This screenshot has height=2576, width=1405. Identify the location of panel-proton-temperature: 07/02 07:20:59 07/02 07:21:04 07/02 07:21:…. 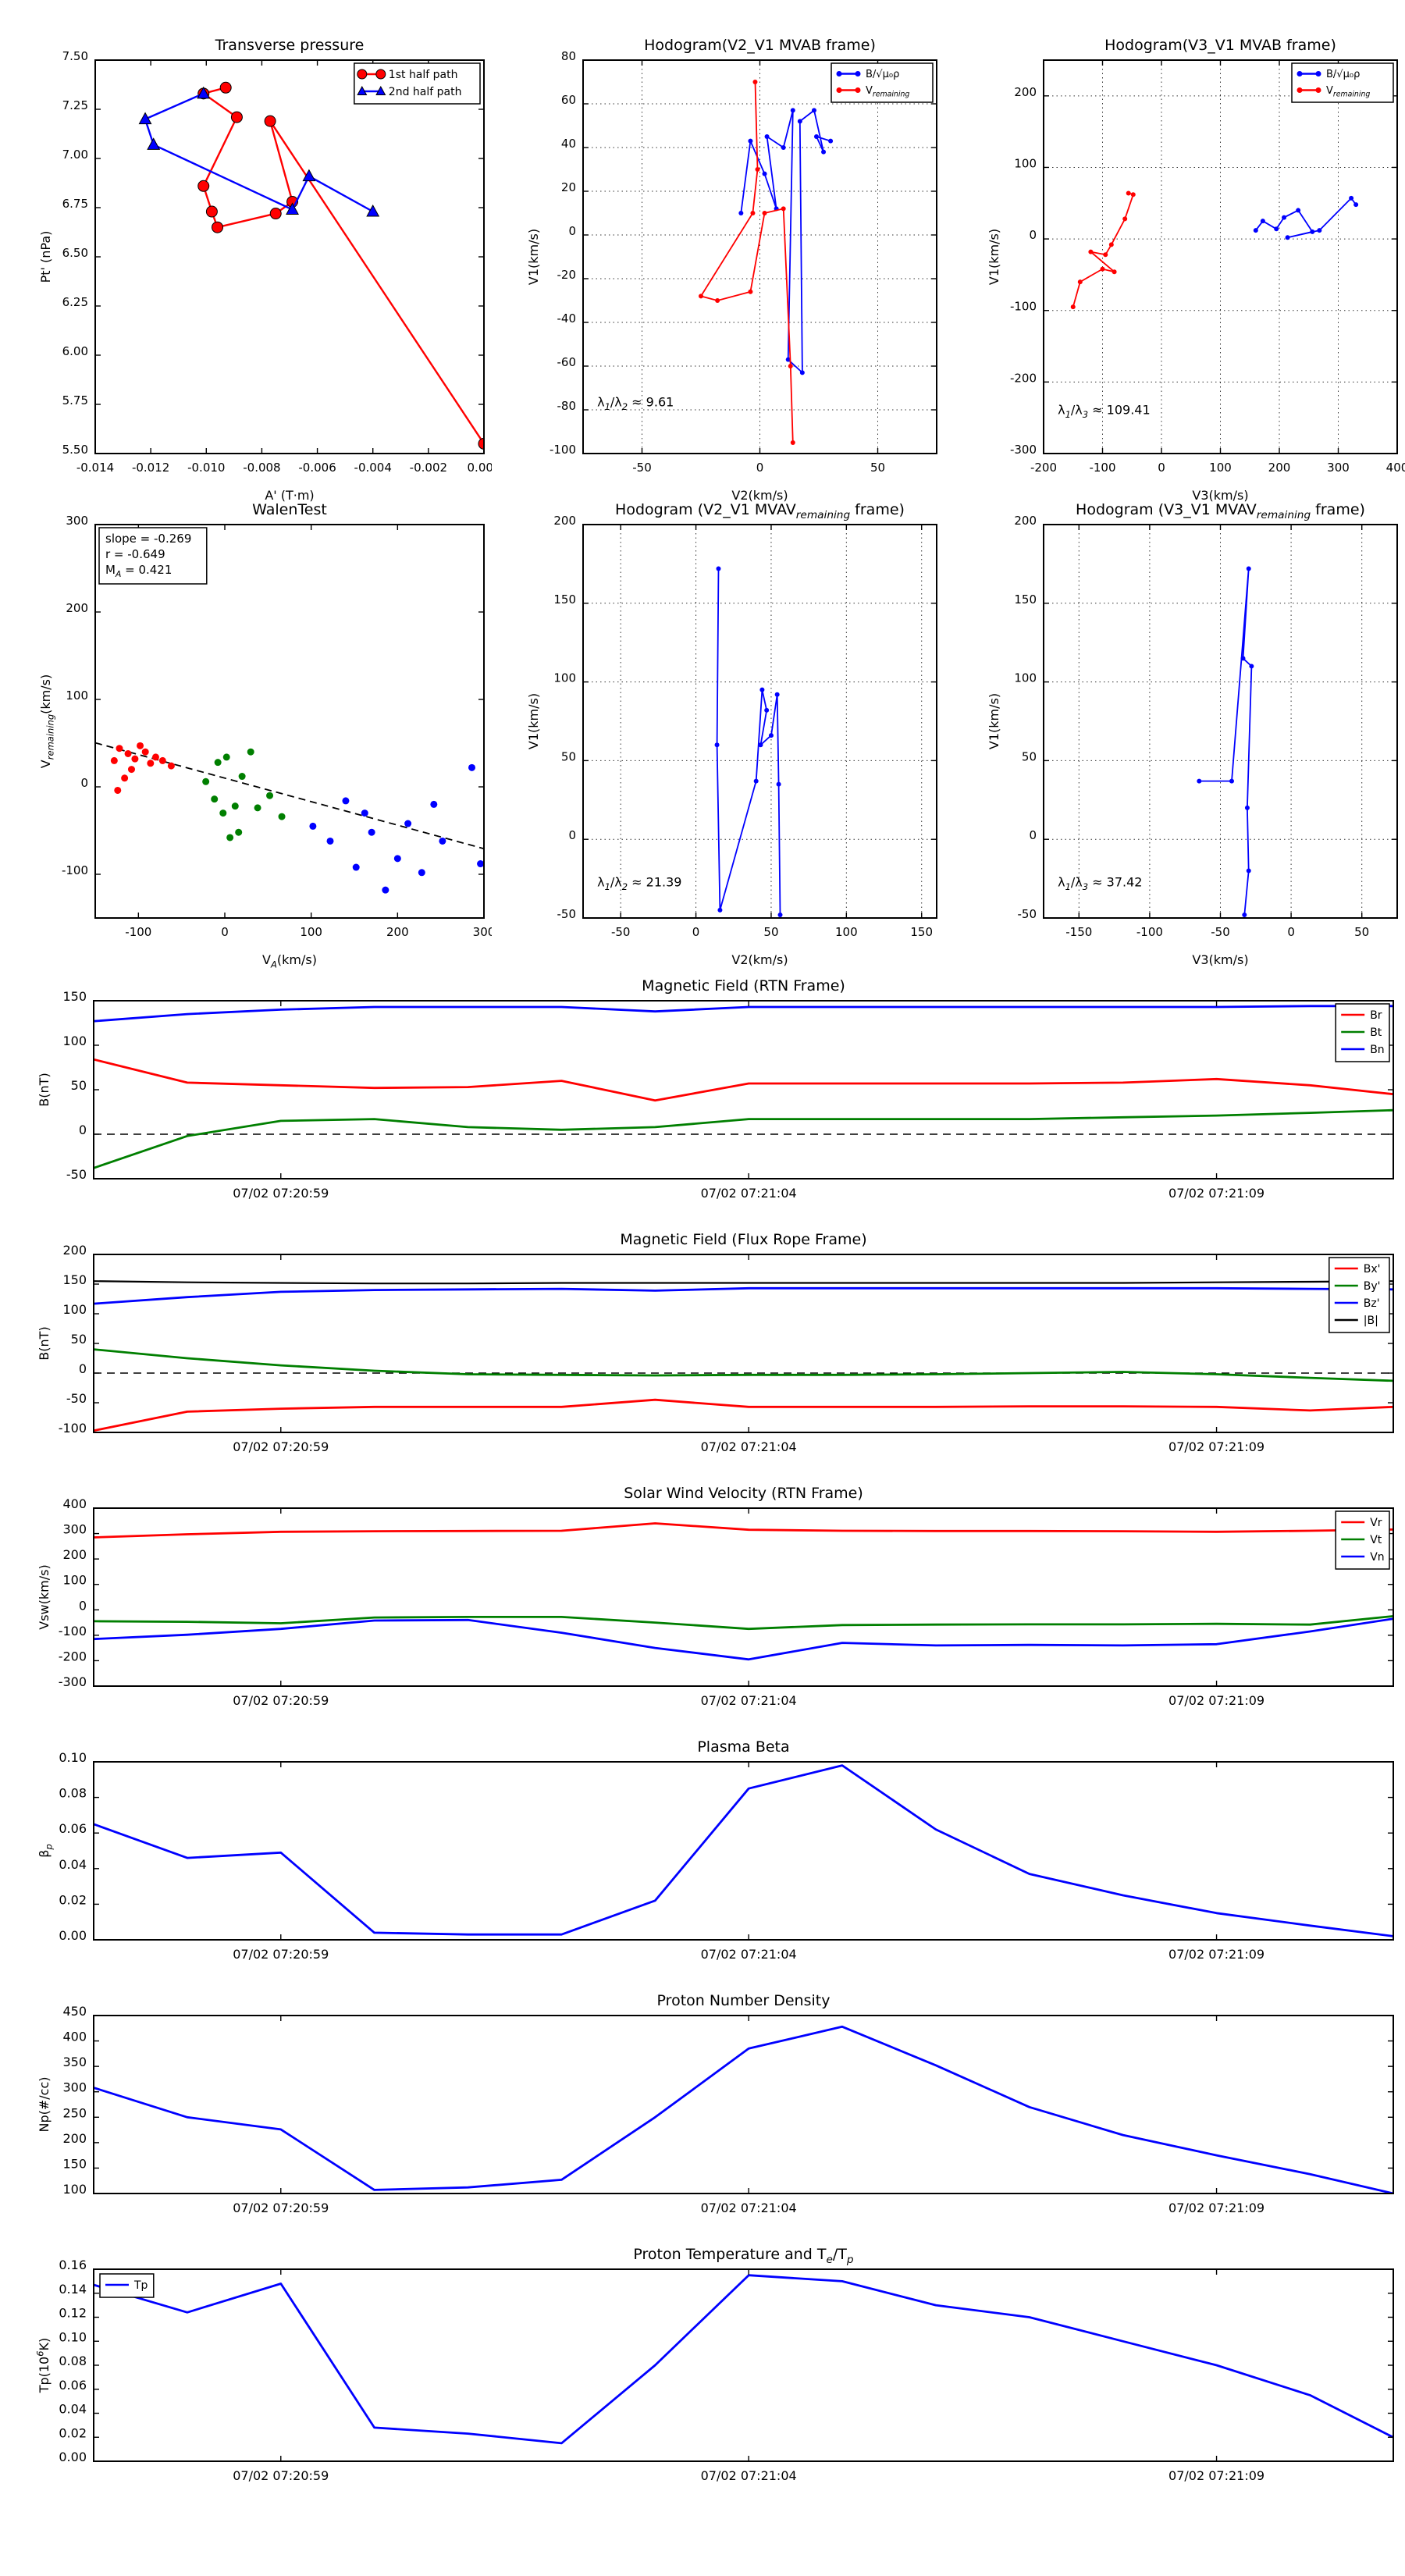
(714, 2365).